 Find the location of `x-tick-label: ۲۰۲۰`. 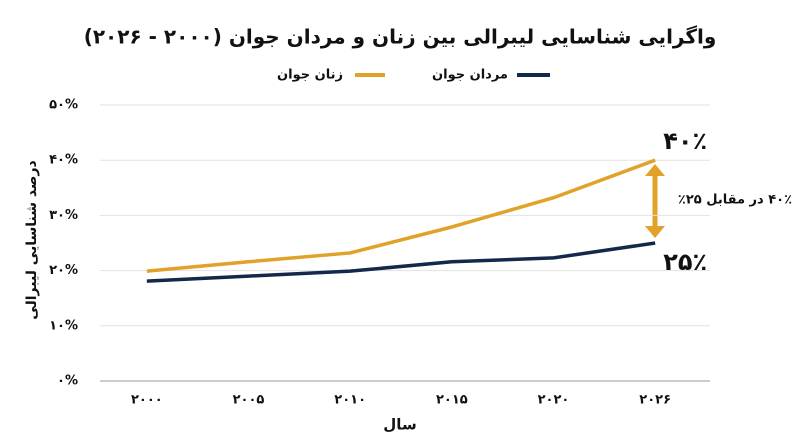

x-tick-label: ۲۰۲۰ is located at coordinates (554, 400).